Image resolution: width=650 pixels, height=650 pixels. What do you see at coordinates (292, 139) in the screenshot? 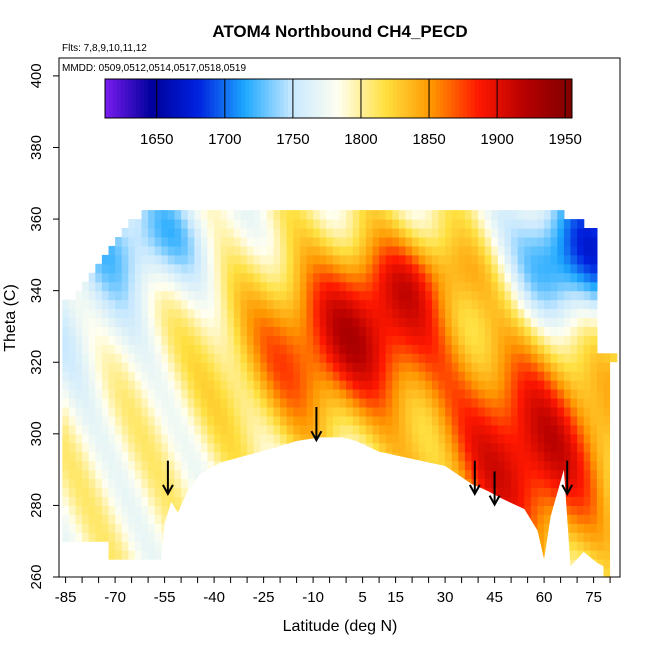
I see `colorbar-tick-label: 1750` at bounding box center [292, 139].